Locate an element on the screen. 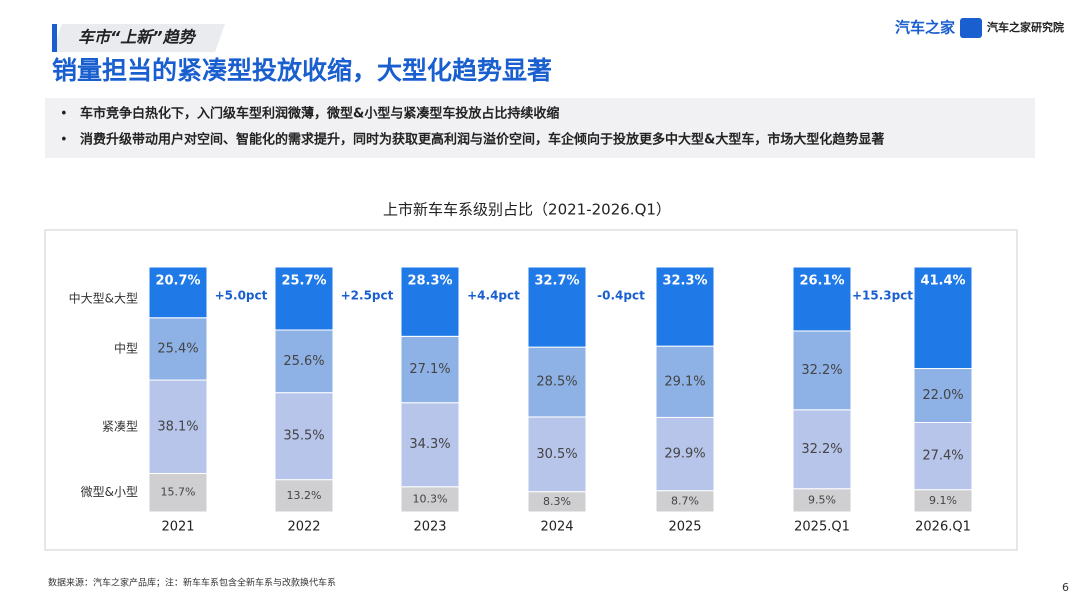 This screenshot has height=608, width=1080. x-tick-label: 2025.Q1 is located at coordinates (822, 527).